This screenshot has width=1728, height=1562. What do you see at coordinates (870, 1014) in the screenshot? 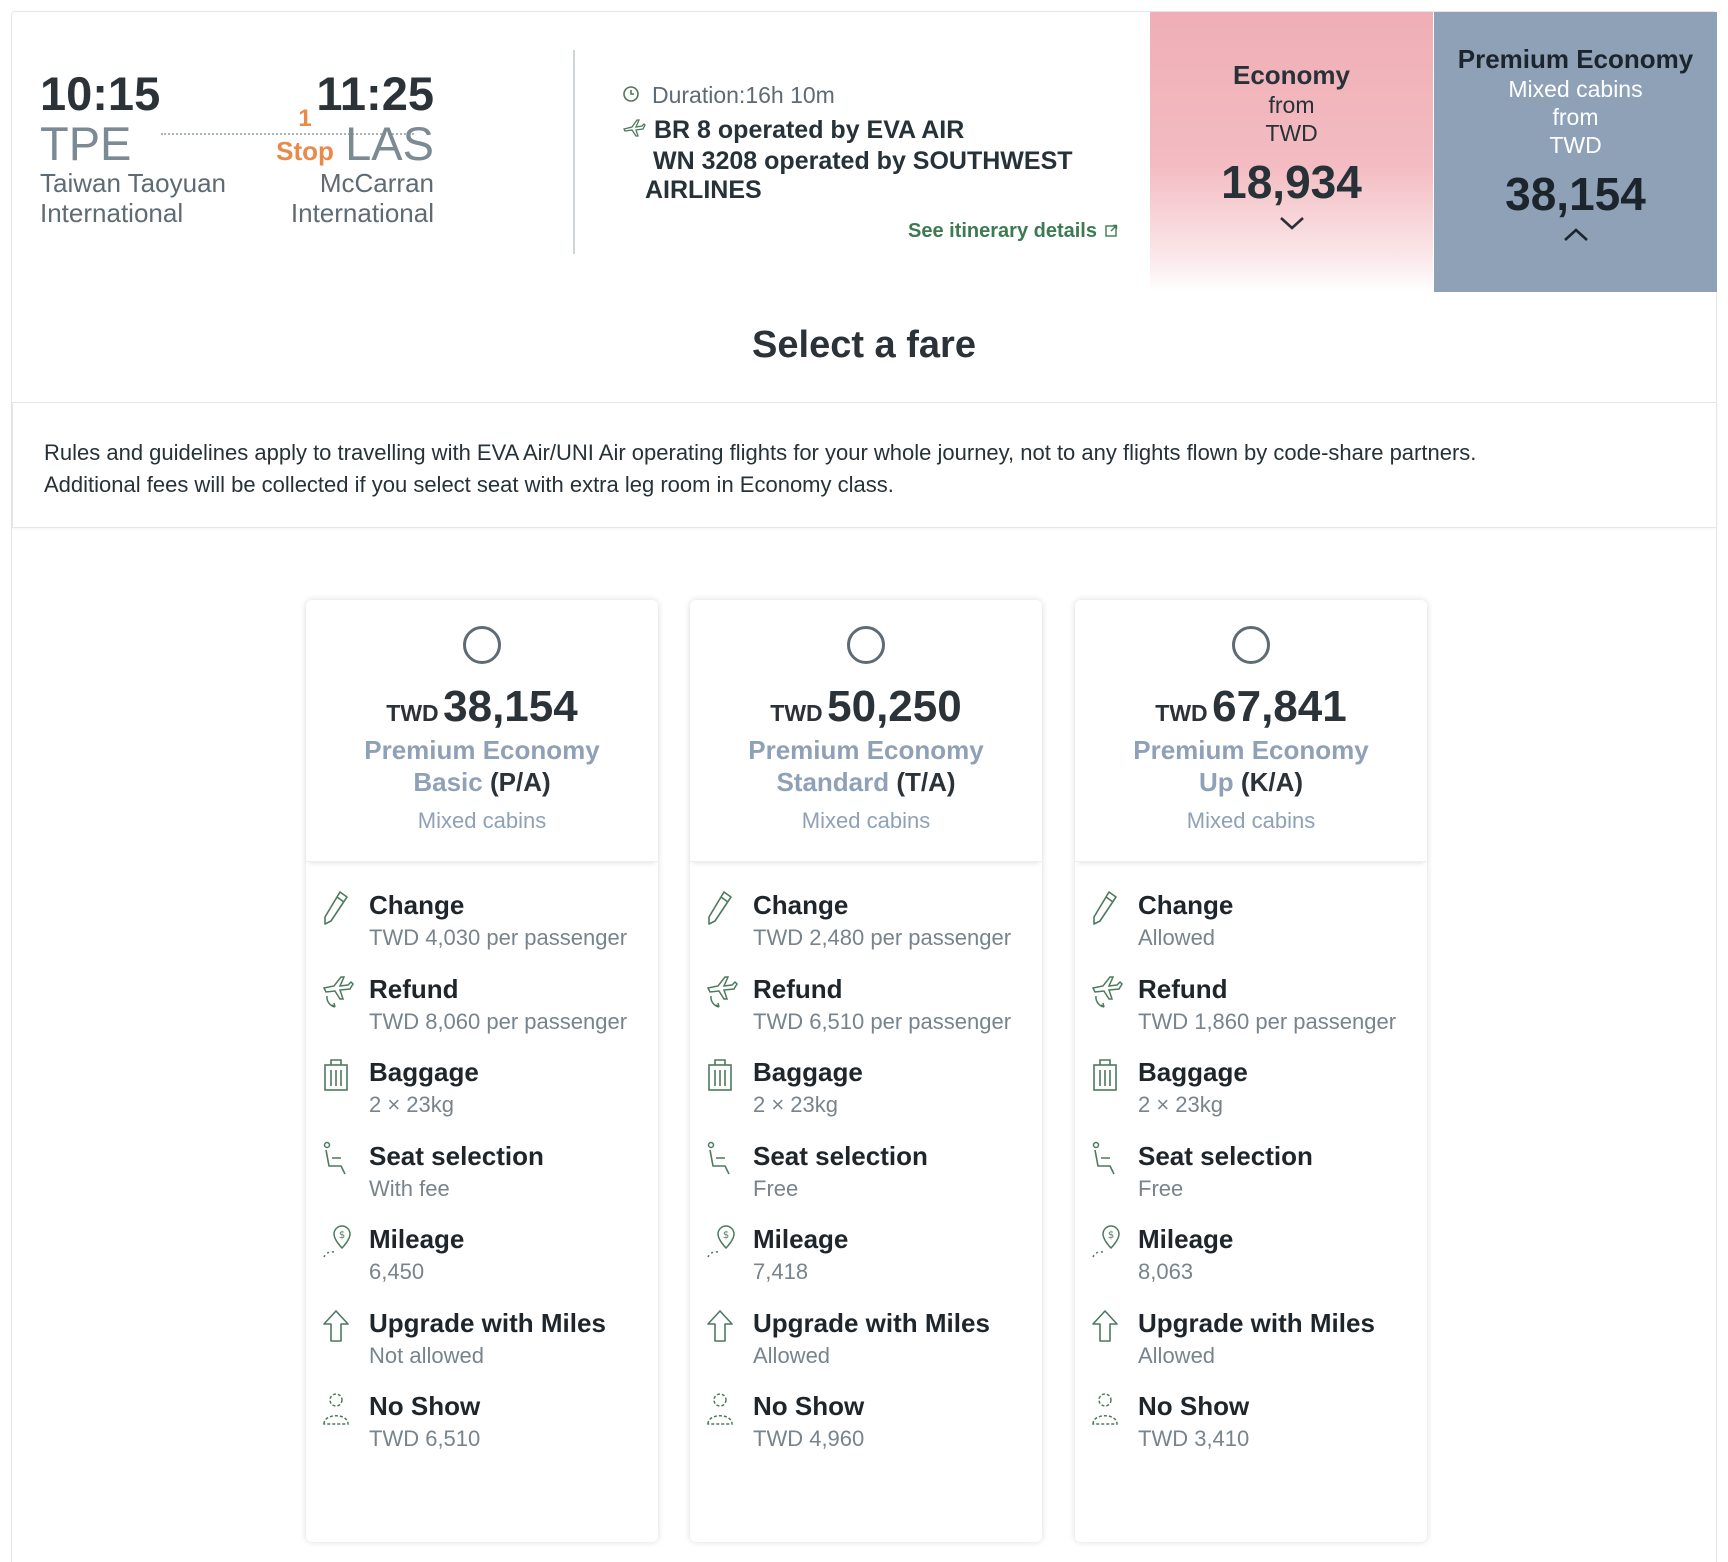
I see `feature-row: Refund TWD 6,510 per passenger` at bounding box center [870, 1014].